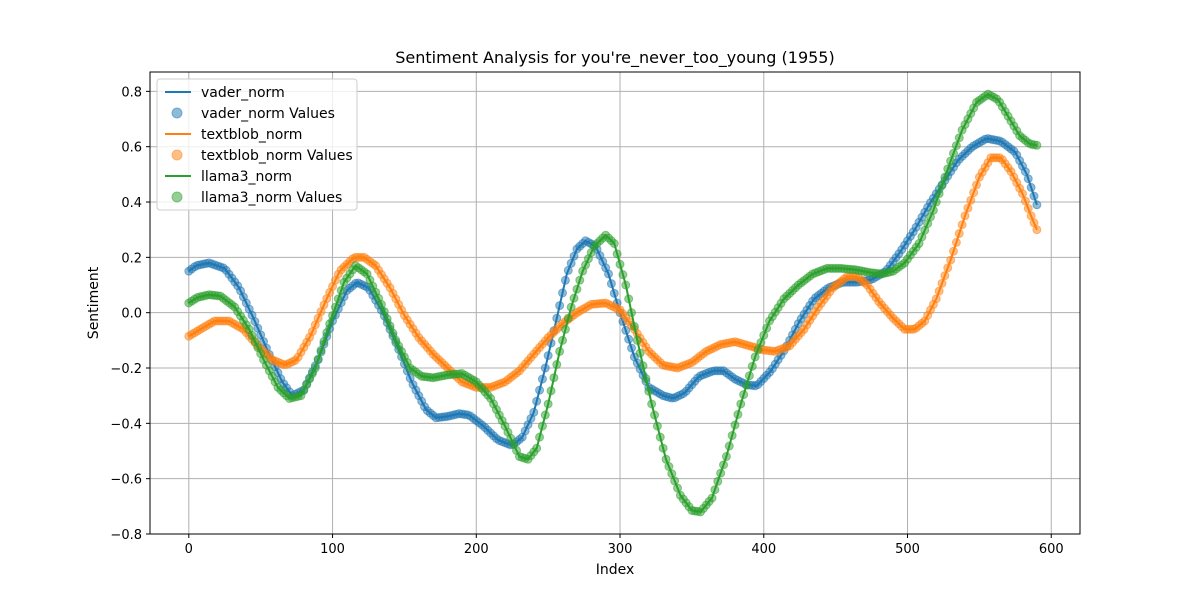  Describe the element at coordinates (126, 535) in the screenshot. I see `y-tick-label: −0.8` at that location.